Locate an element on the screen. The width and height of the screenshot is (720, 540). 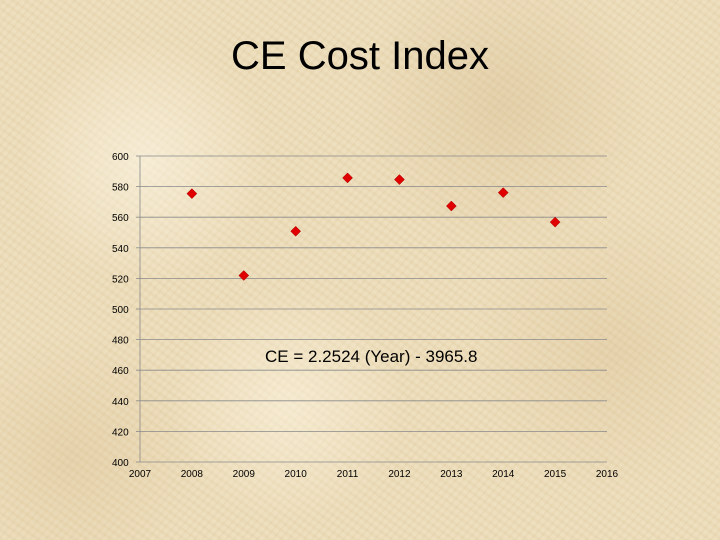
y-tick-label: 540 is located at coordinates (120, 249).